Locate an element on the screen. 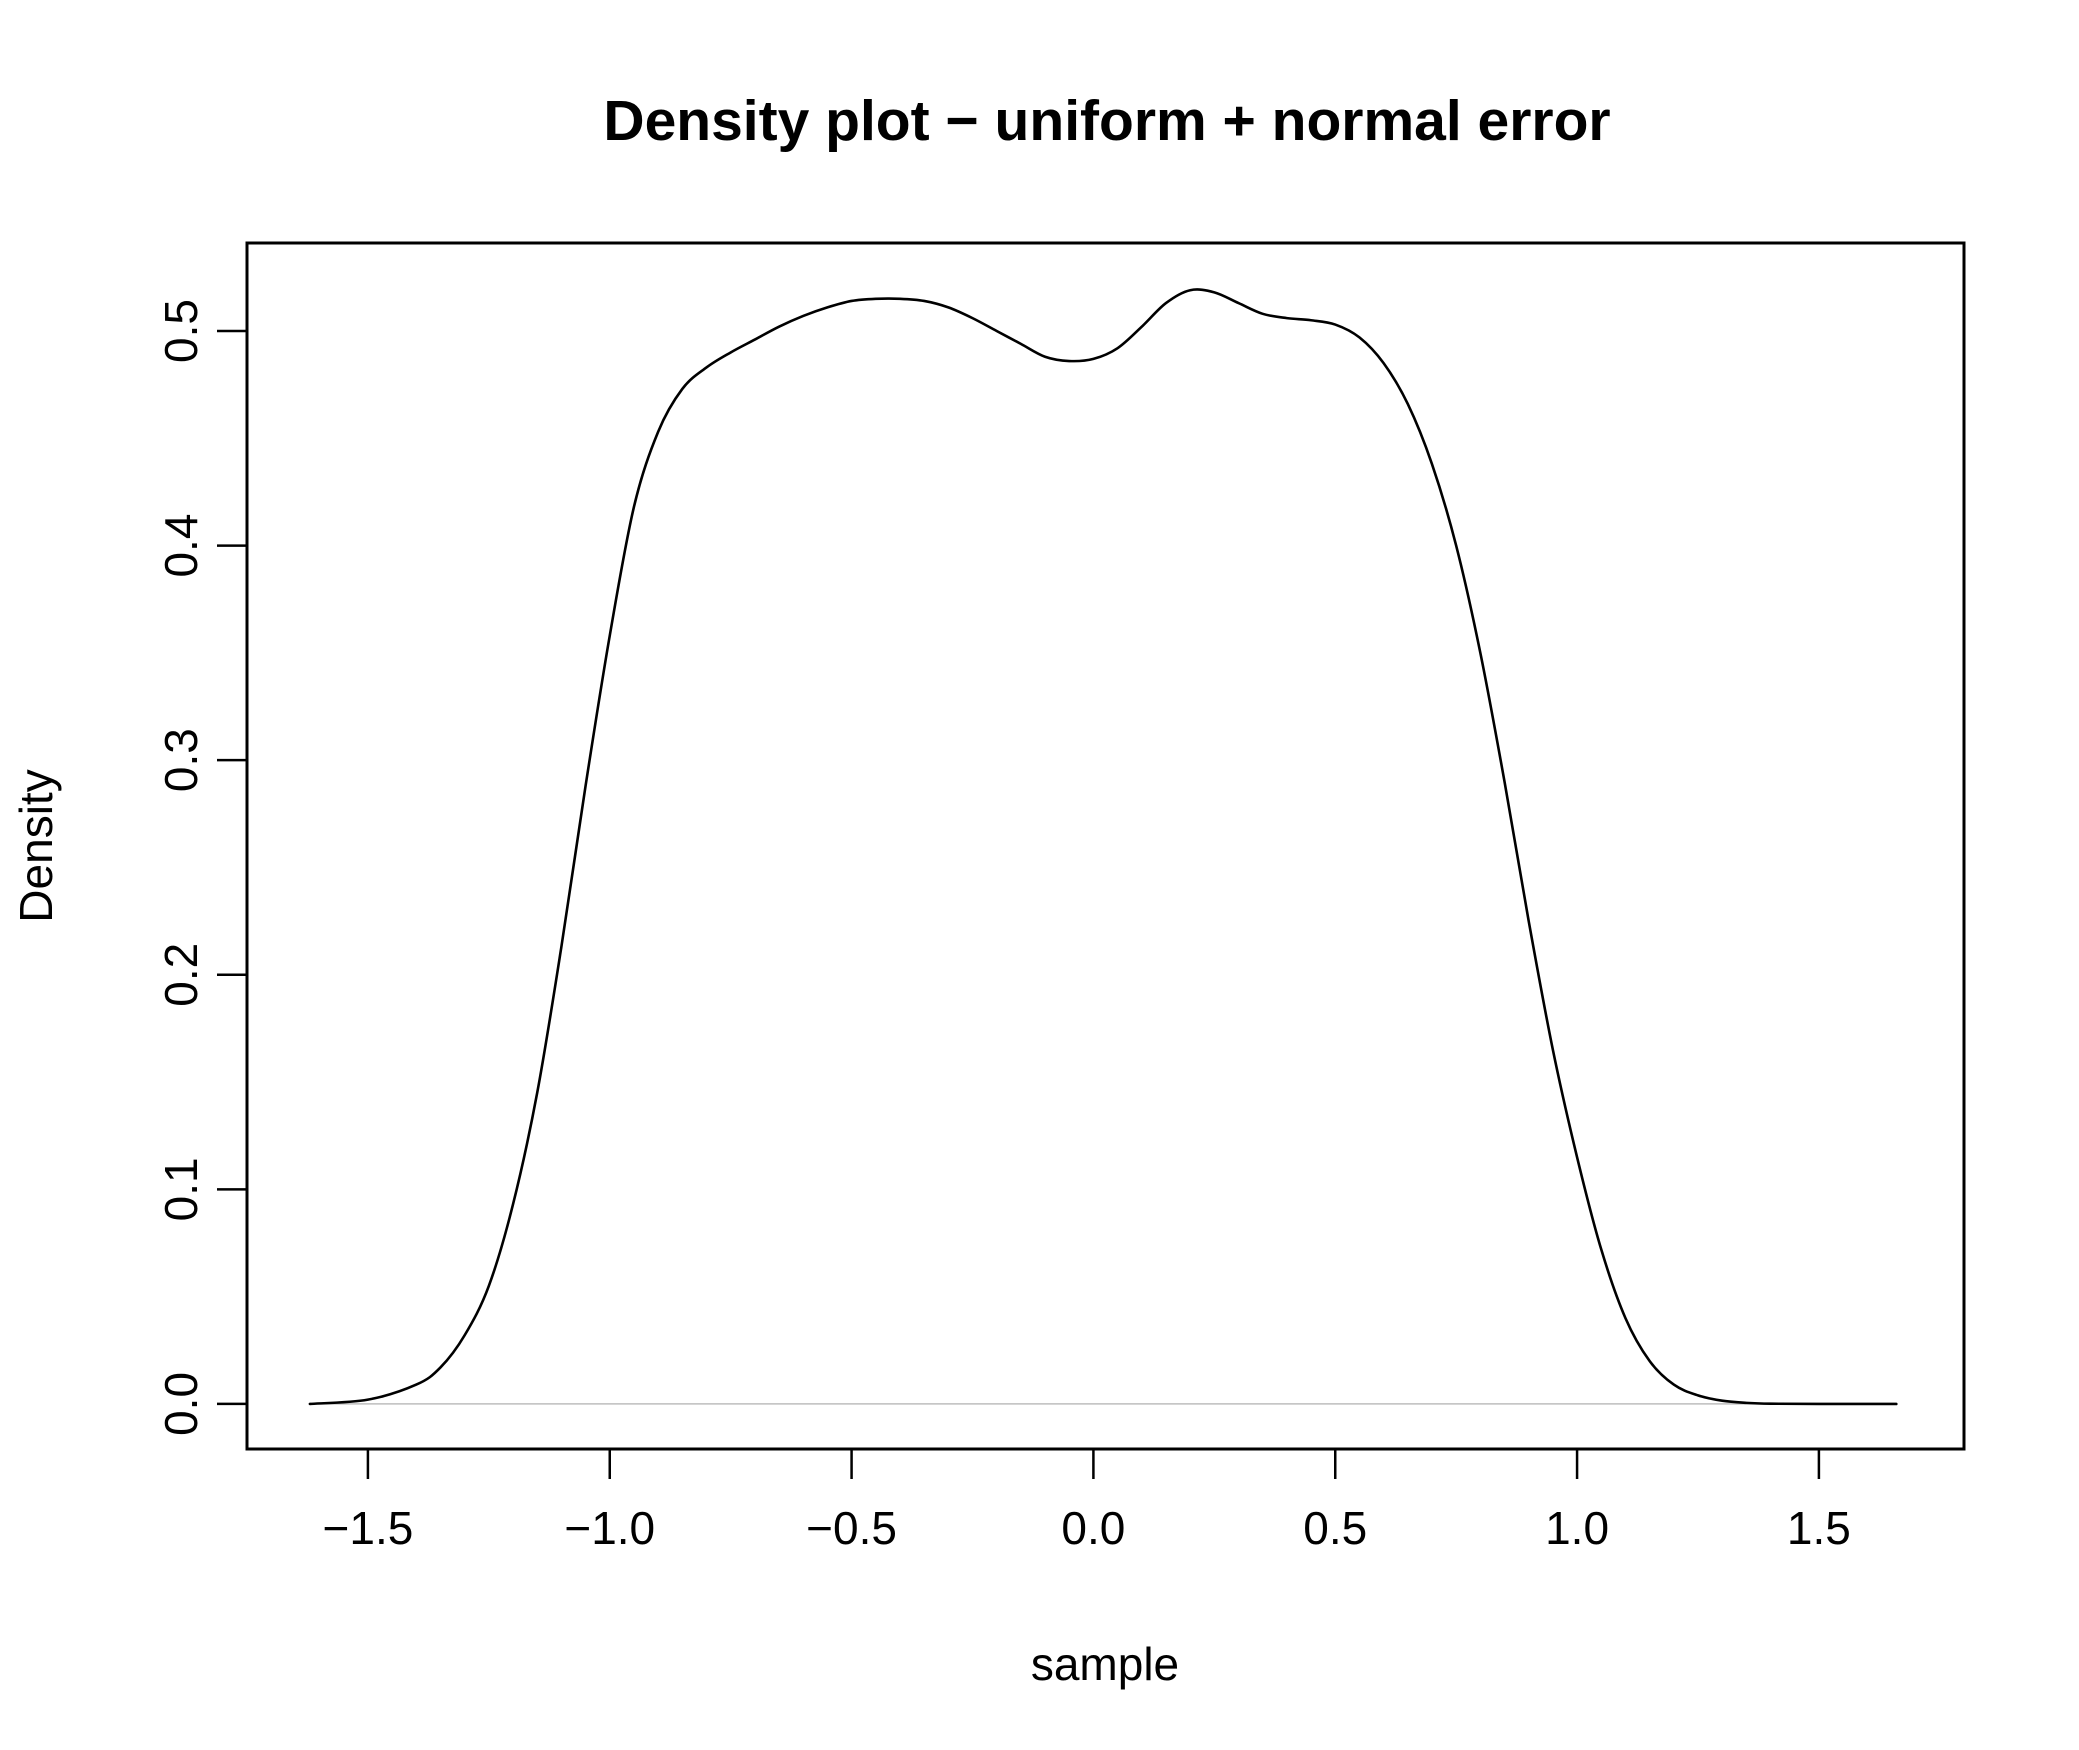 The height and width of the screenshot is (1750, 2079). y-axis-label: Density is located at coordinates (36, 845).